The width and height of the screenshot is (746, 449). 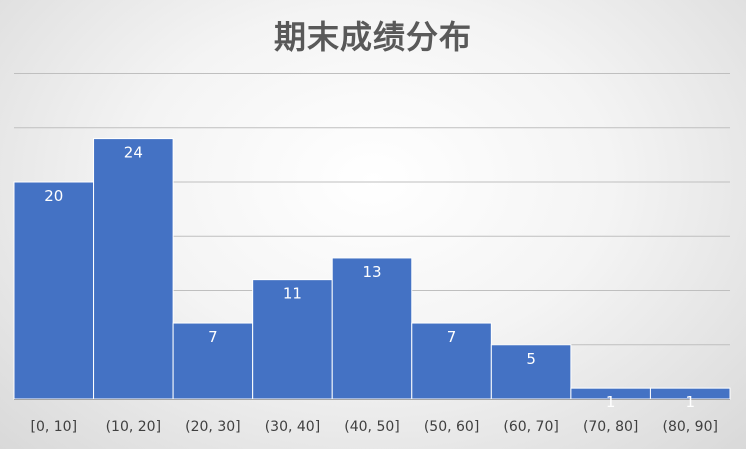 What do you see at coordinates (452, 337) in the screenshot?
I see `data-label-5: 7` at bounding box center [452, 337].